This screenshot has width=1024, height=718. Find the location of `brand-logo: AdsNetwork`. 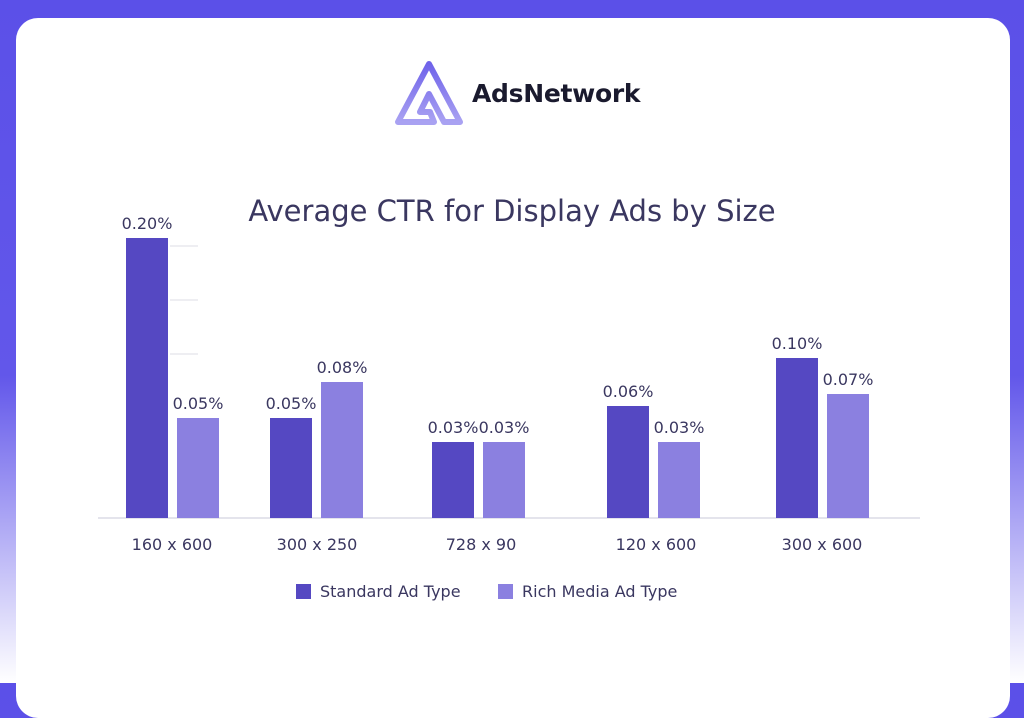

brand-logo: AdsNetwork is located at coordinates (517, 93).